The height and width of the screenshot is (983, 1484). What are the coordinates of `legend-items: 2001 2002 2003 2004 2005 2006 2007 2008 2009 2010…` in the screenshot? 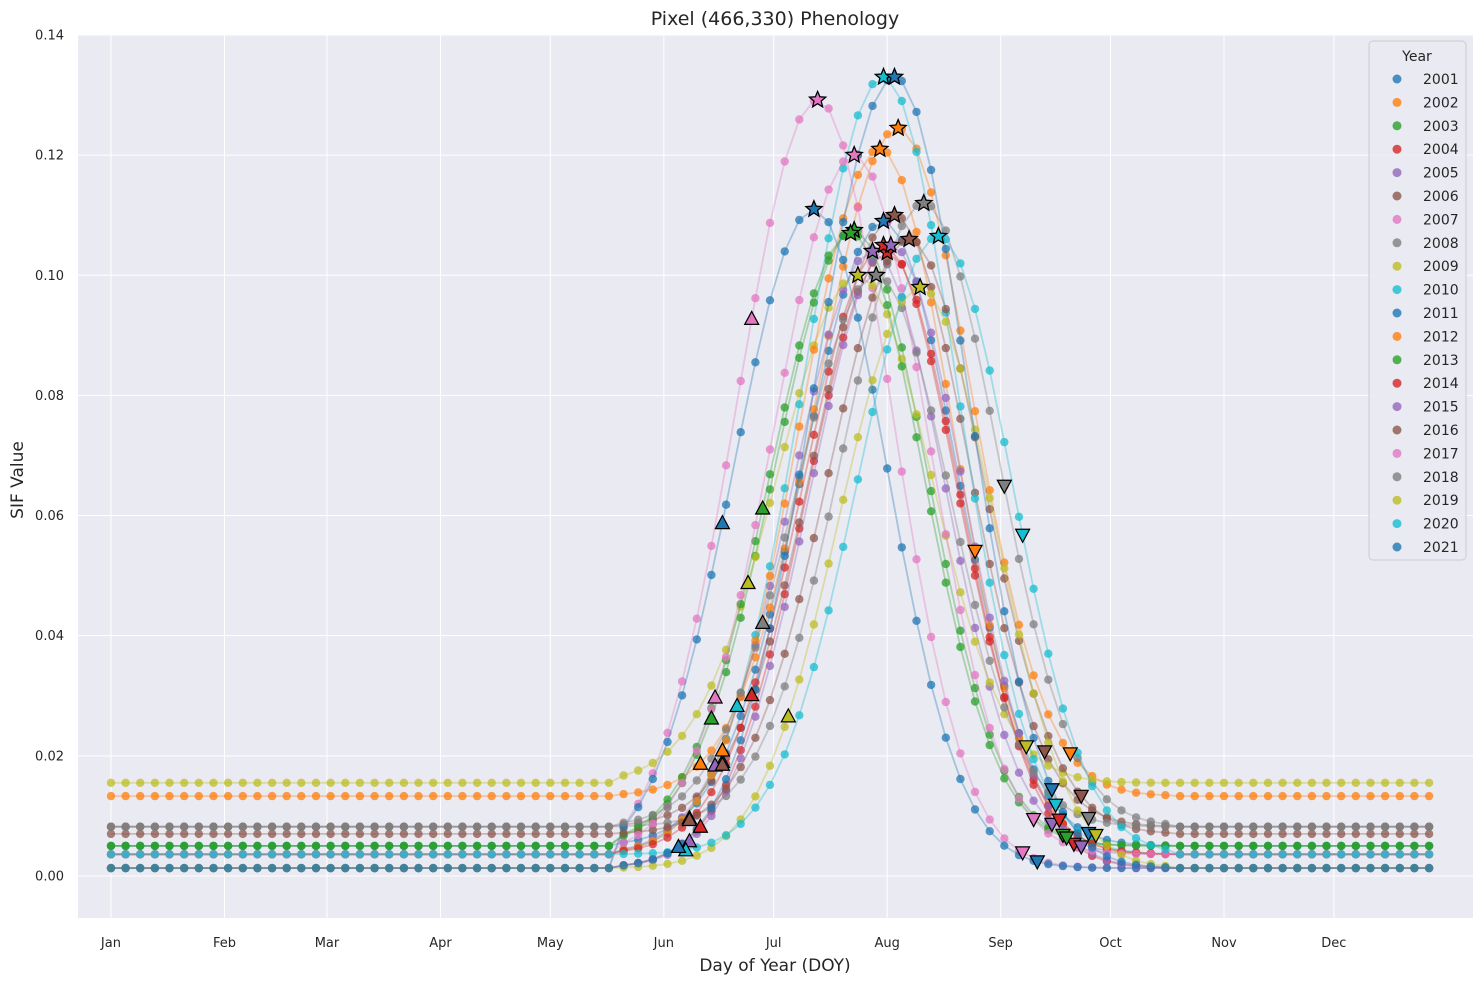 It's located at (1425, 314).